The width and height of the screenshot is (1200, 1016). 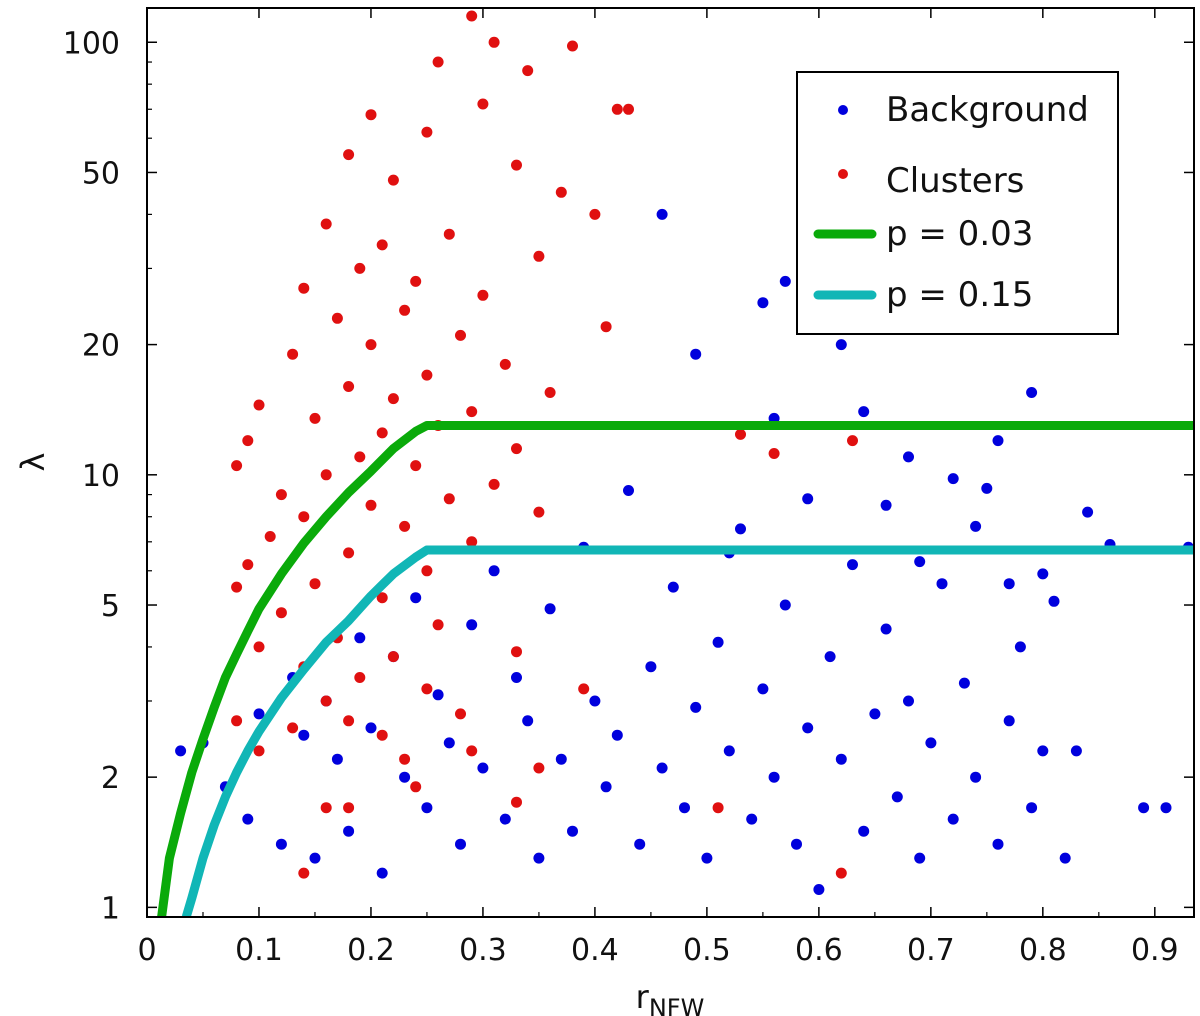 I want to click on x-tick-label: 0.6, so click(x=819, y=950).